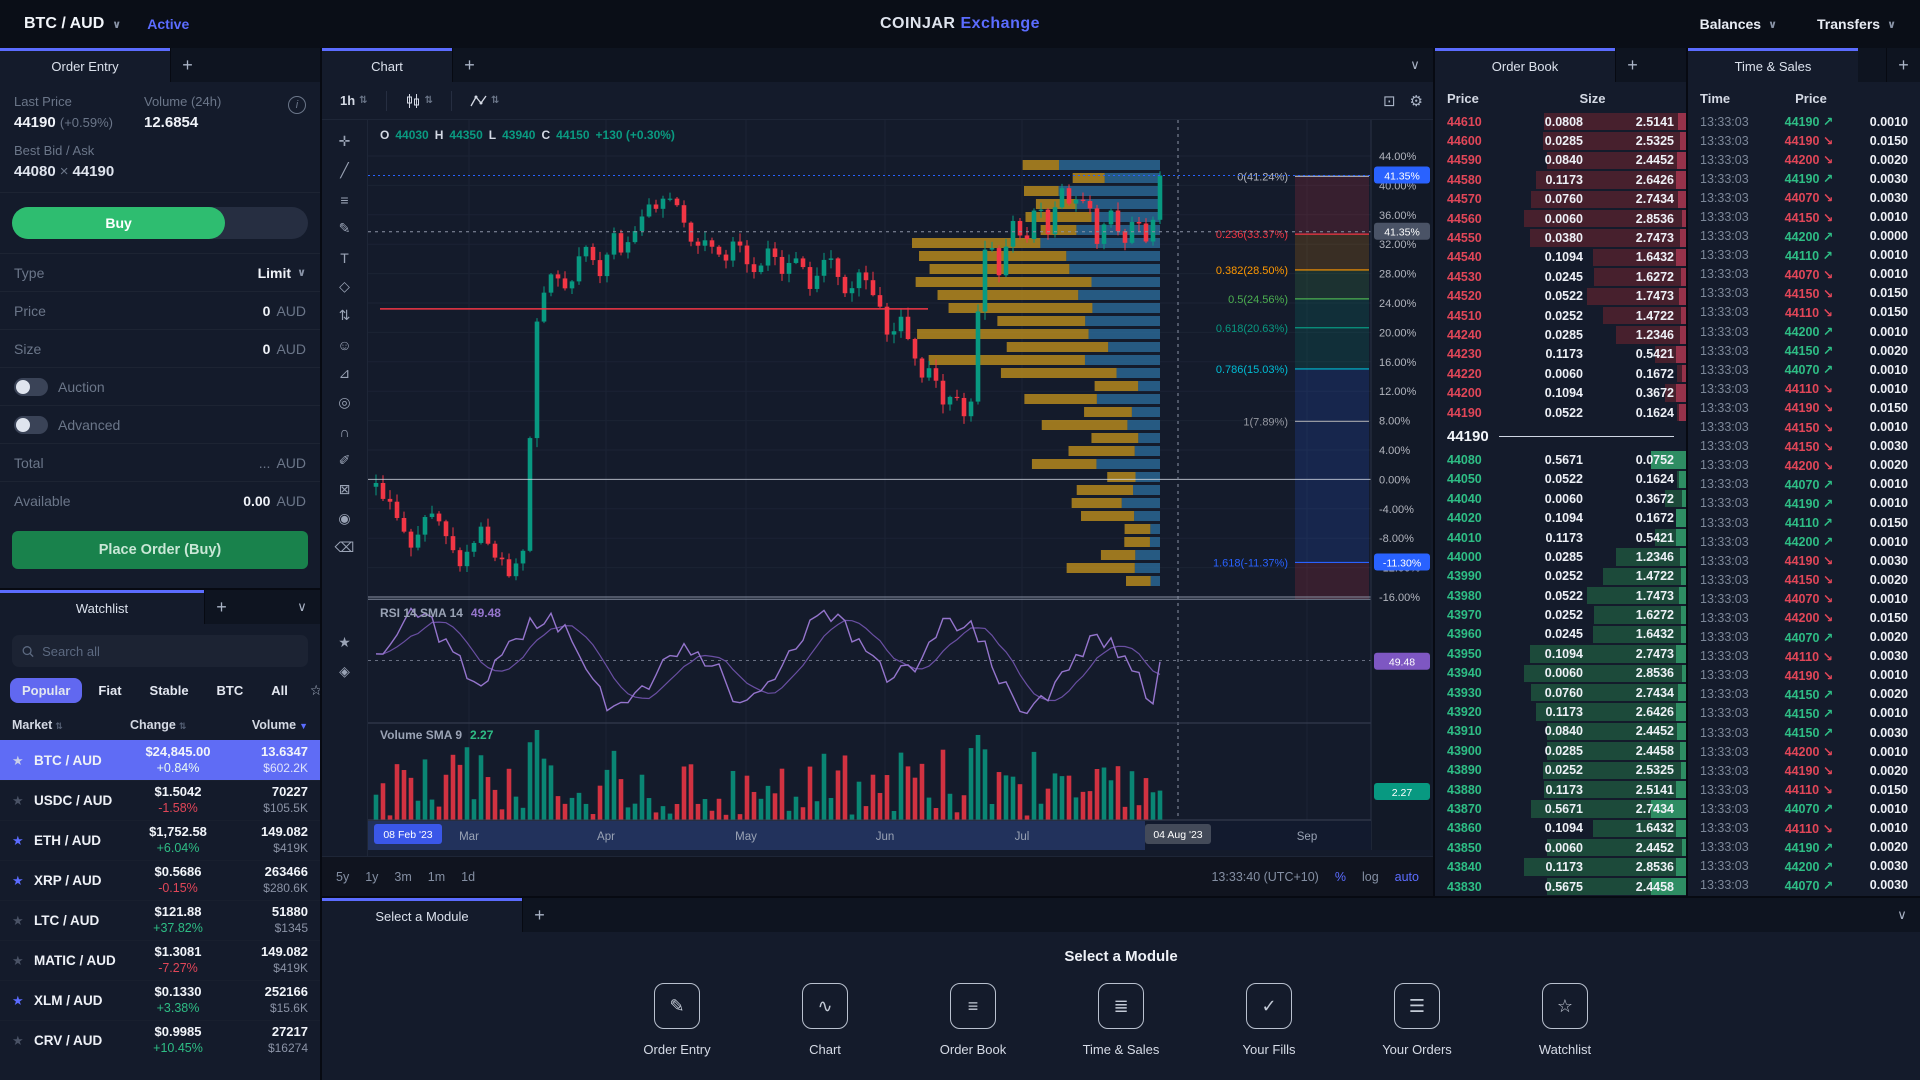  I want to click on order-book-row: 43980 0.0522 1.7473, so click(1560, 595).